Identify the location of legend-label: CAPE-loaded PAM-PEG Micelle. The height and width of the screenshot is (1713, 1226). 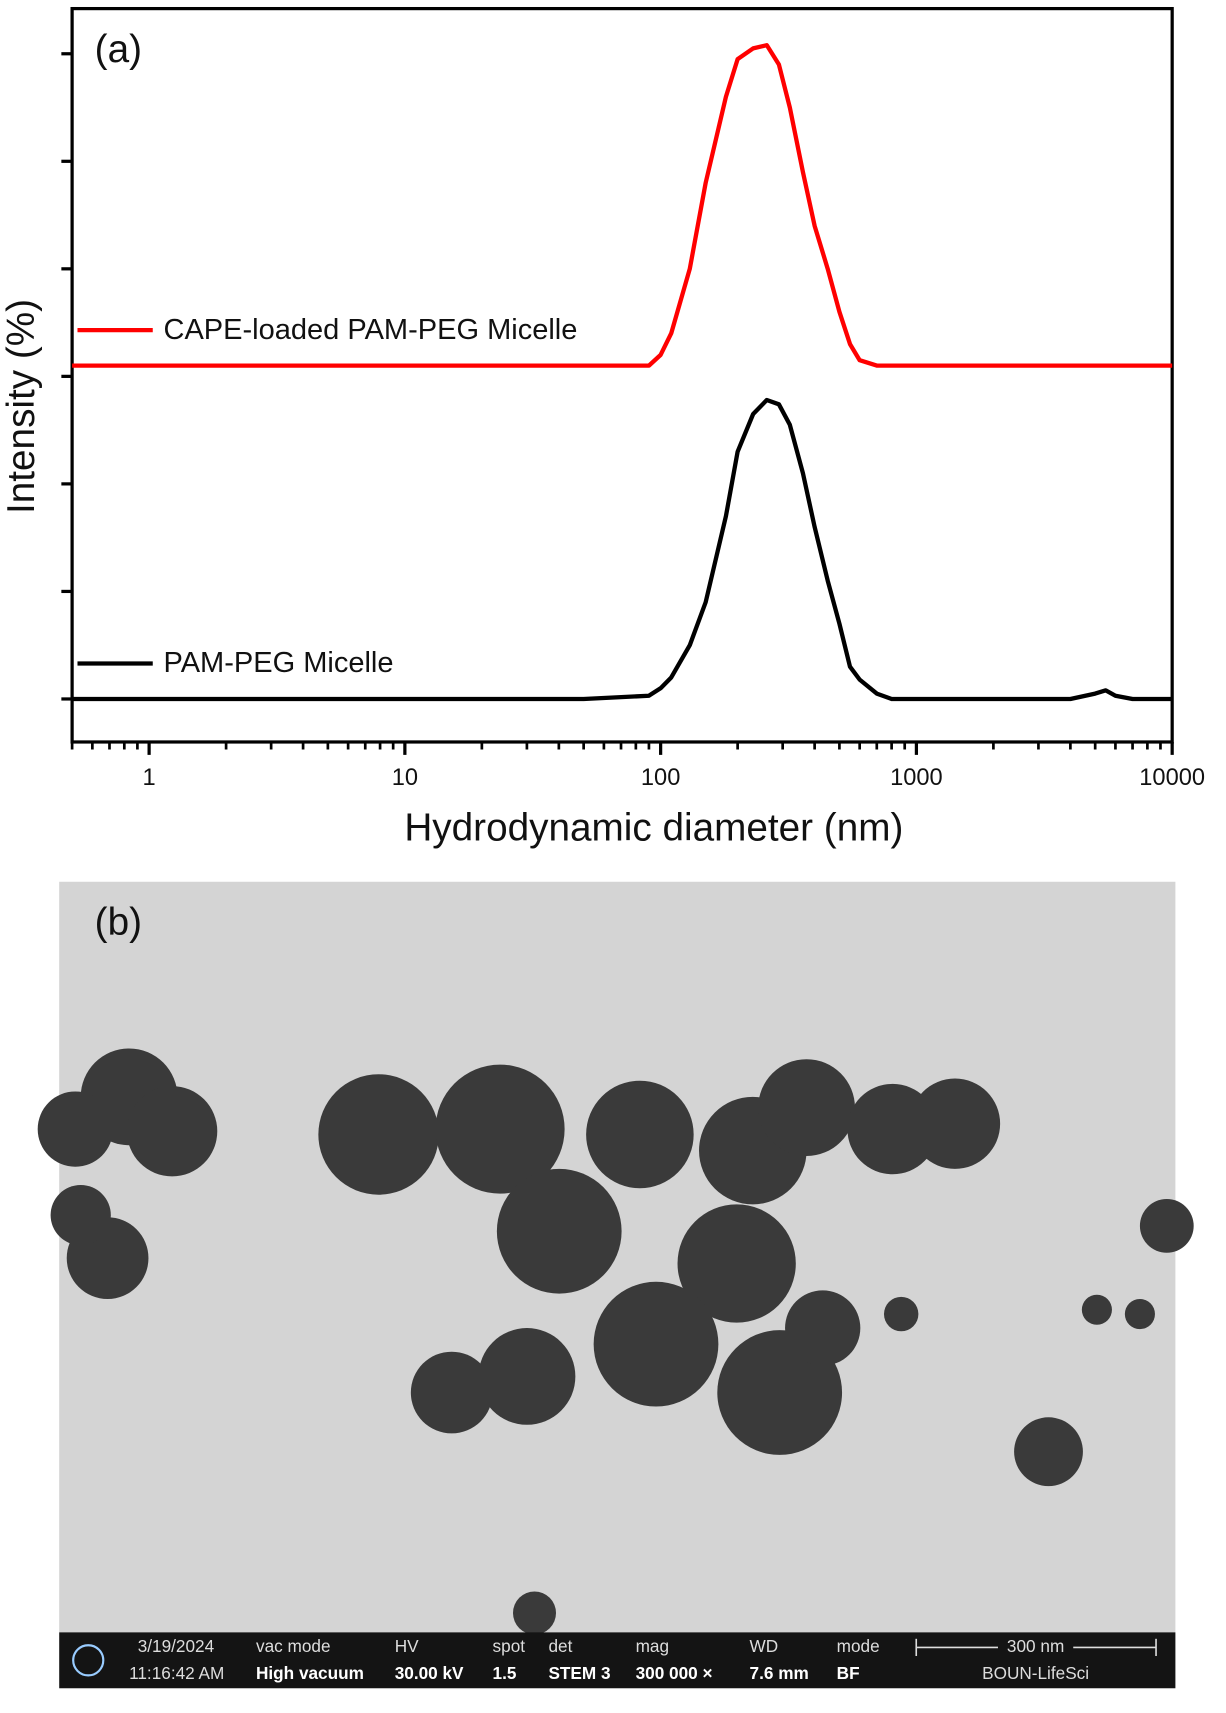
(371, 330).